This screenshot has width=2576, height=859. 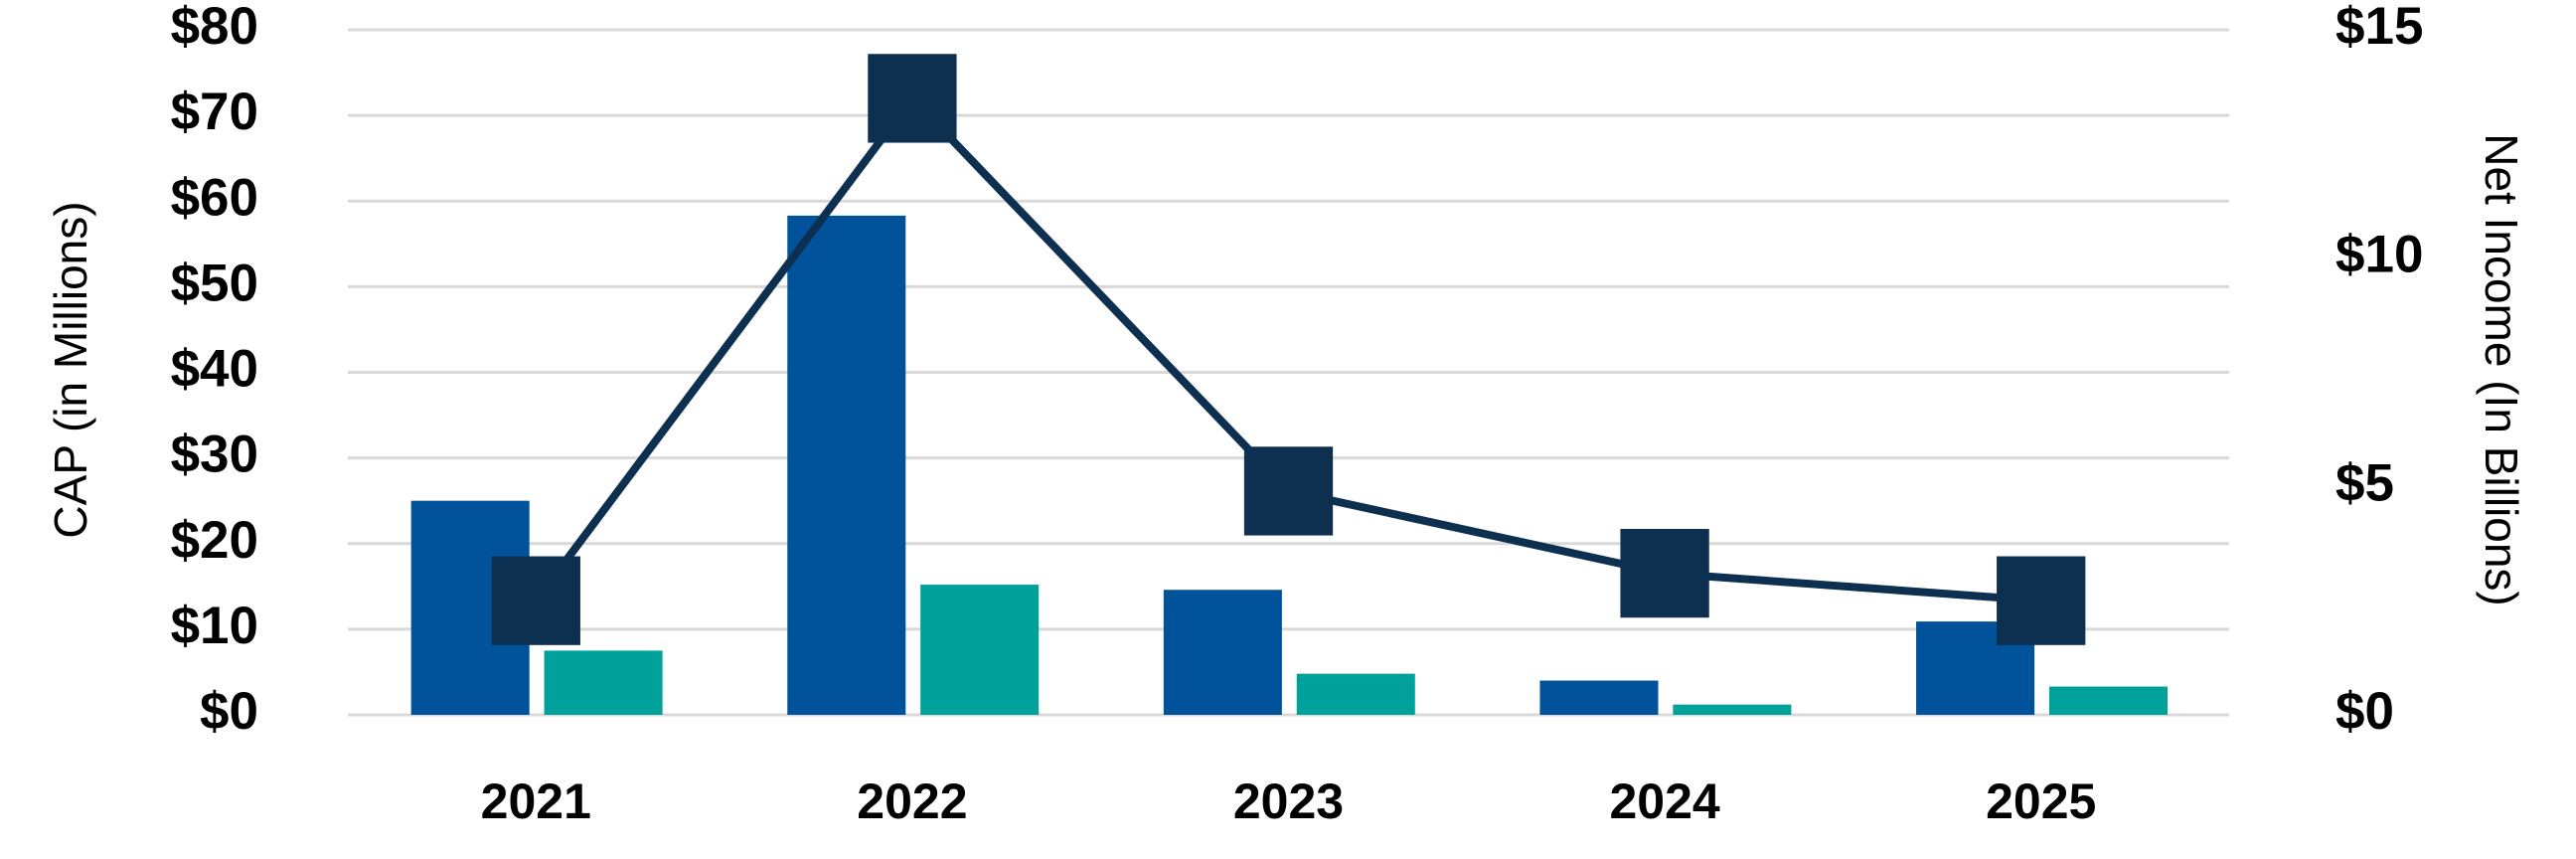 I want to click on y-tick-label: $20, so click(x=214, y=540).